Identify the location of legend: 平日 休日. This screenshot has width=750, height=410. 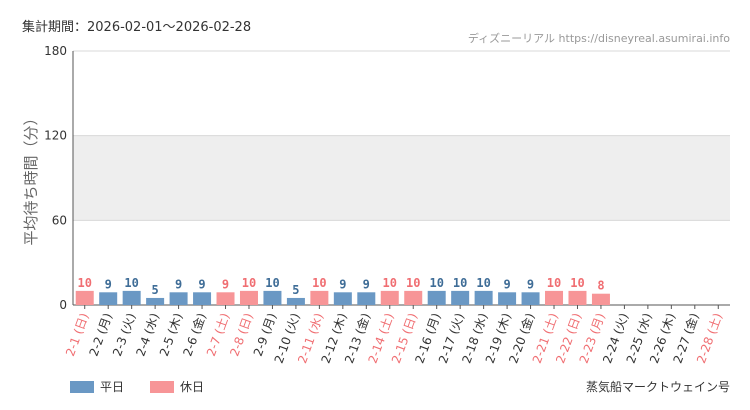
(137, 386).